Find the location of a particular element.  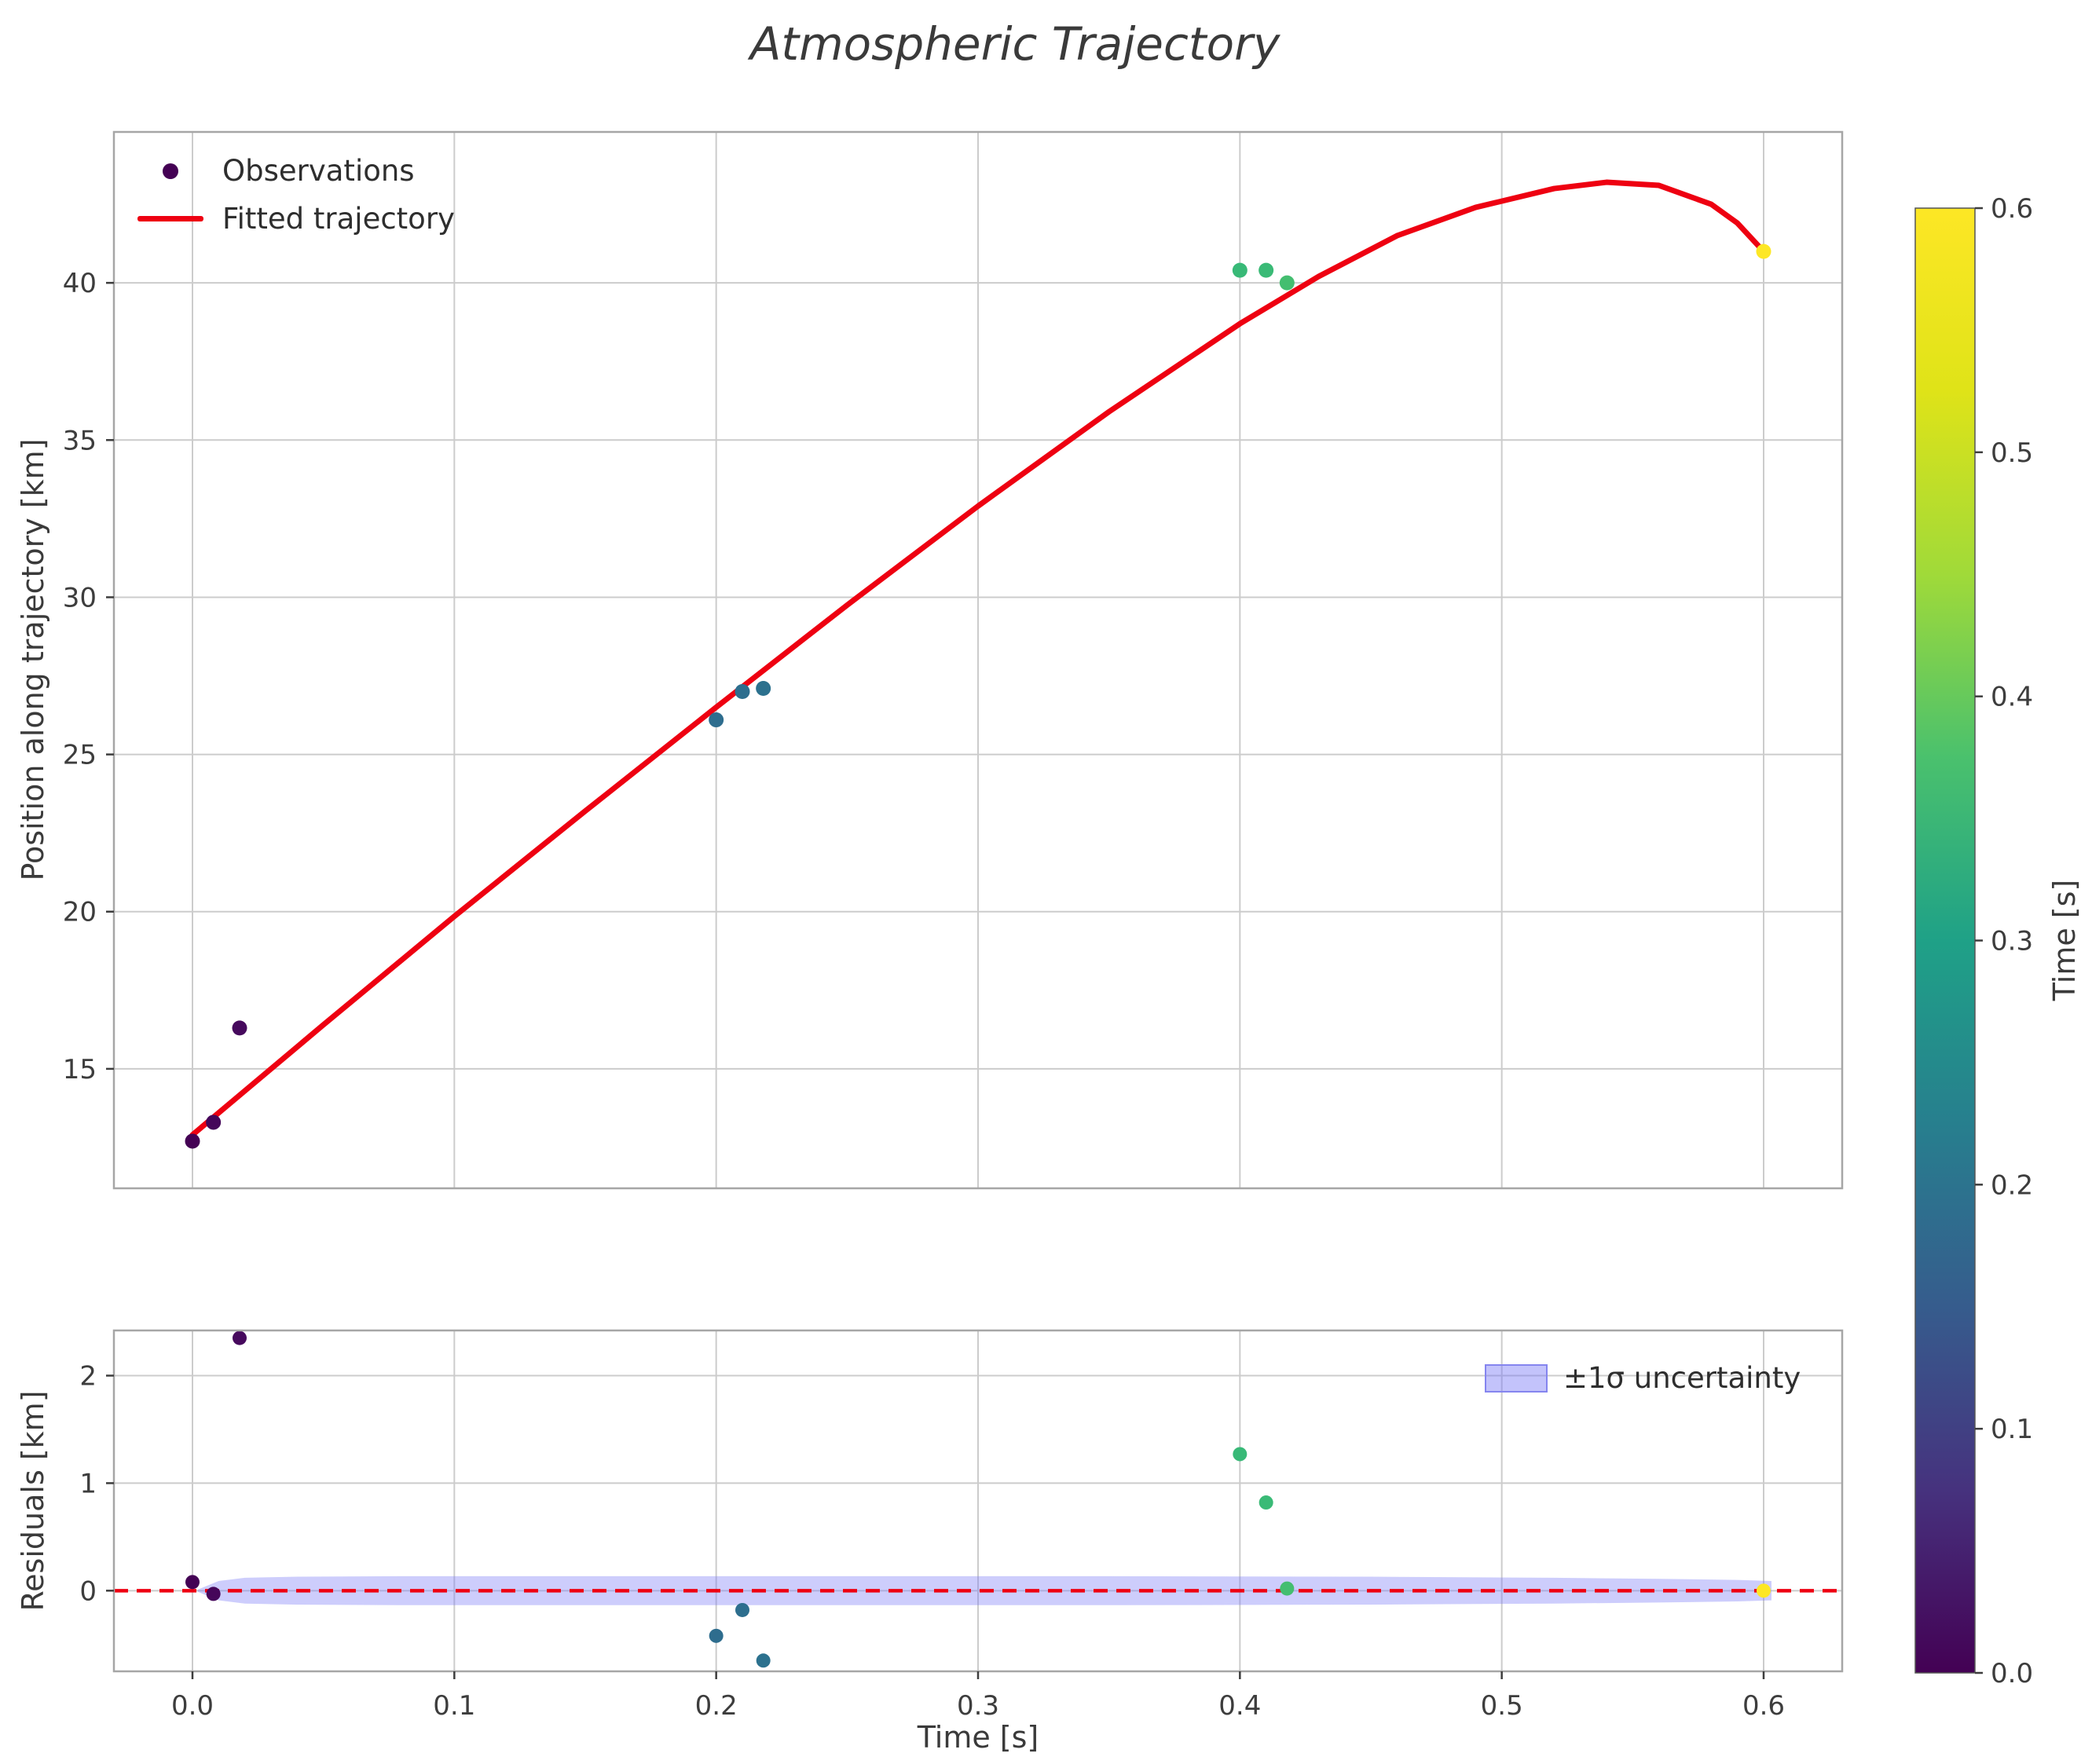

bottom-legend: ±1σ uncertainty is located at coordinates (1643, 1378).